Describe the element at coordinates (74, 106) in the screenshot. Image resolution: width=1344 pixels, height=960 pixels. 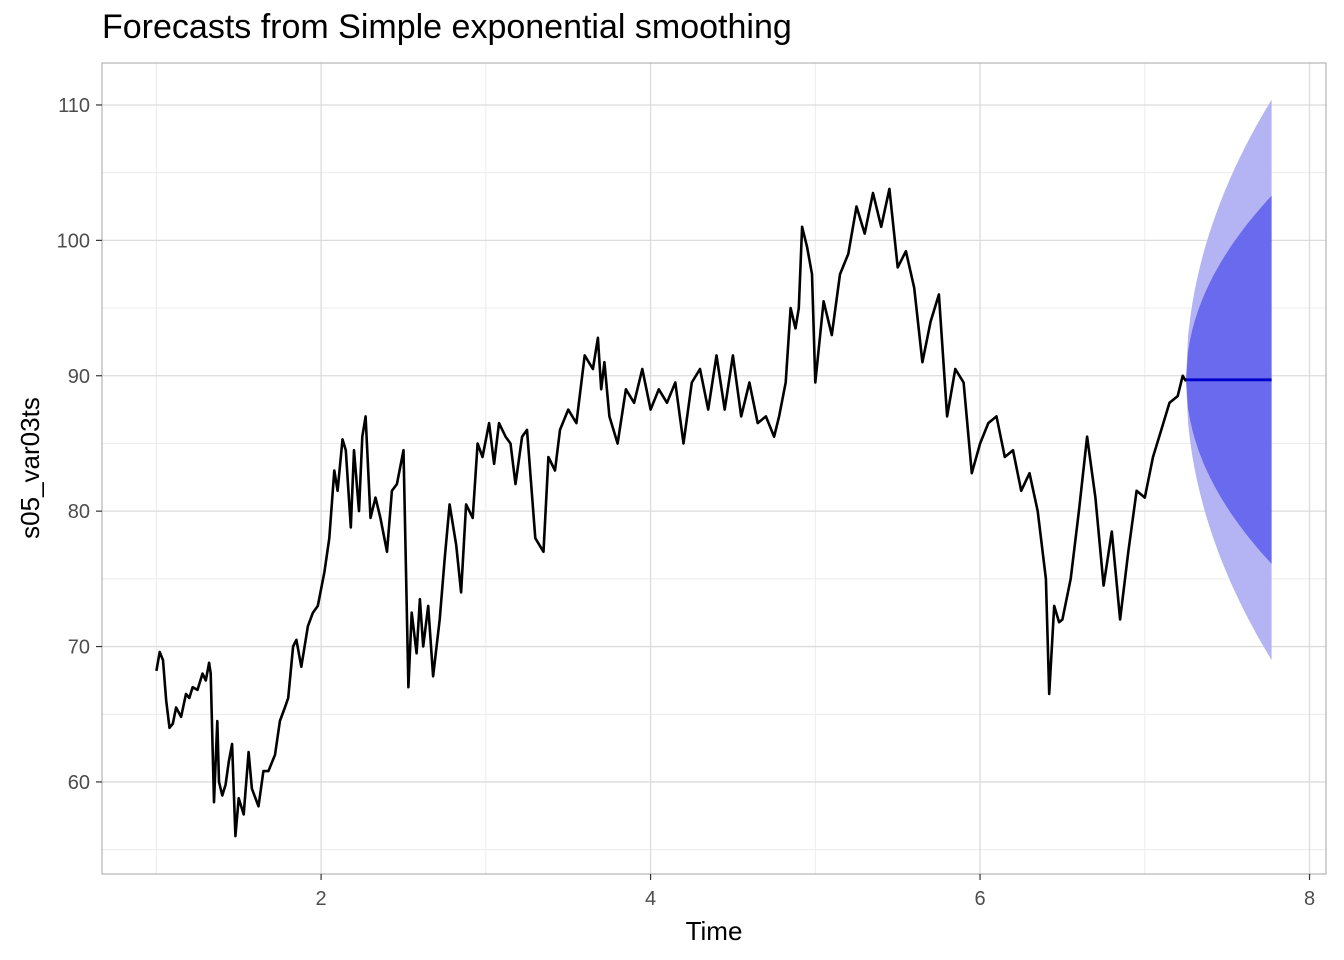
I see `y-tick-label: 110` at that location.